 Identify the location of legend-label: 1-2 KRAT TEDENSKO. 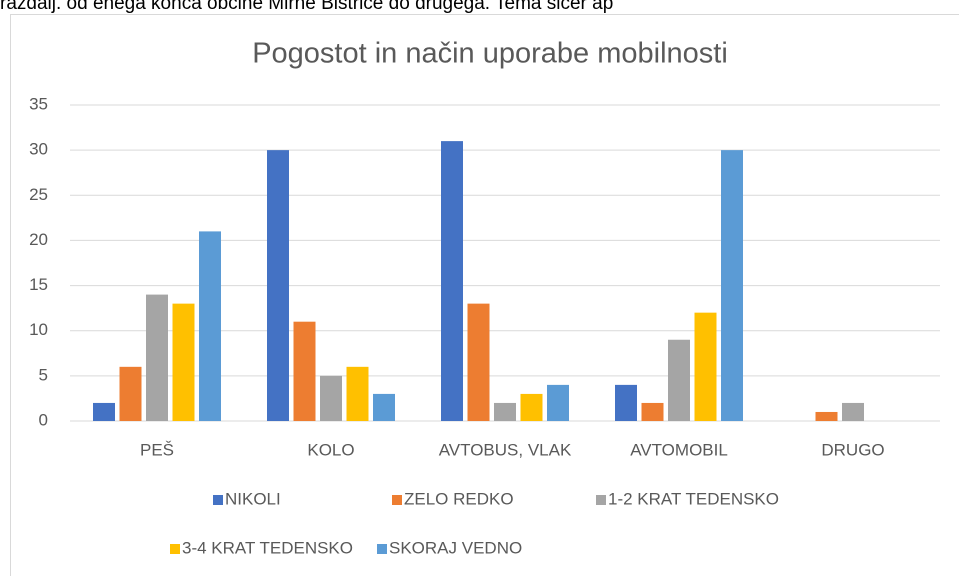
(693, 498).